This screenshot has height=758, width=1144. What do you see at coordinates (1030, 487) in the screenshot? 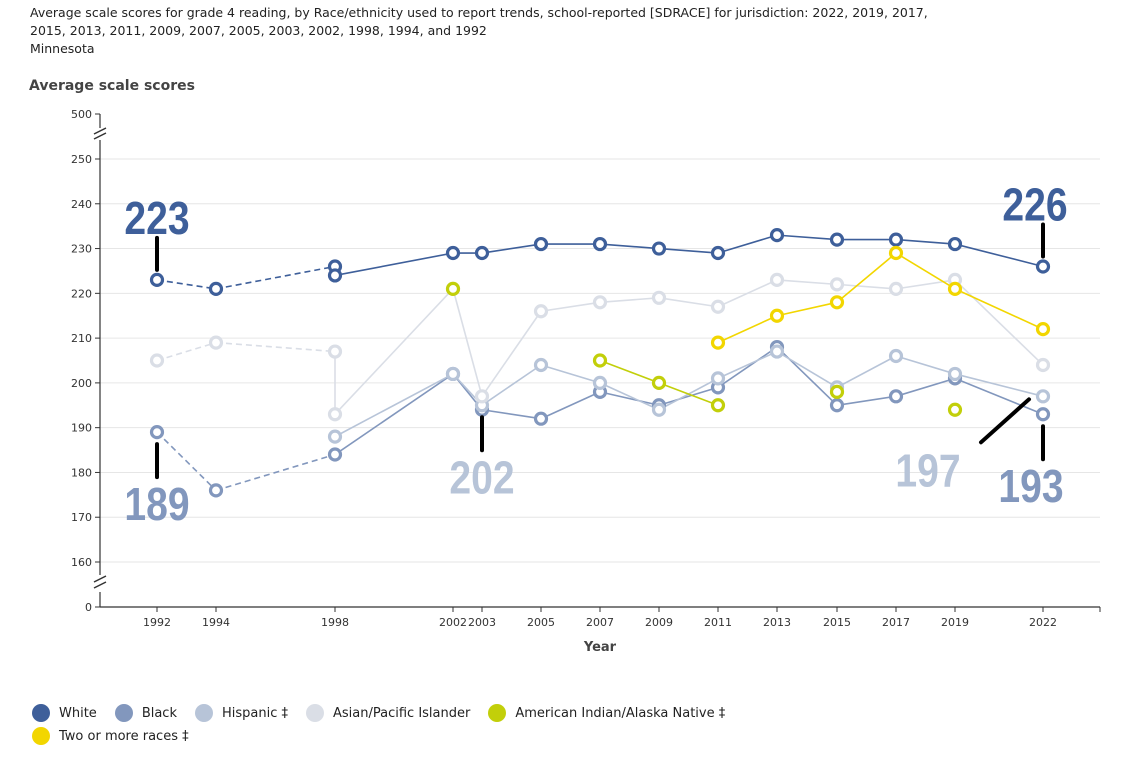
I see `annotation-label: 193` at bounding box center [1030, 487].